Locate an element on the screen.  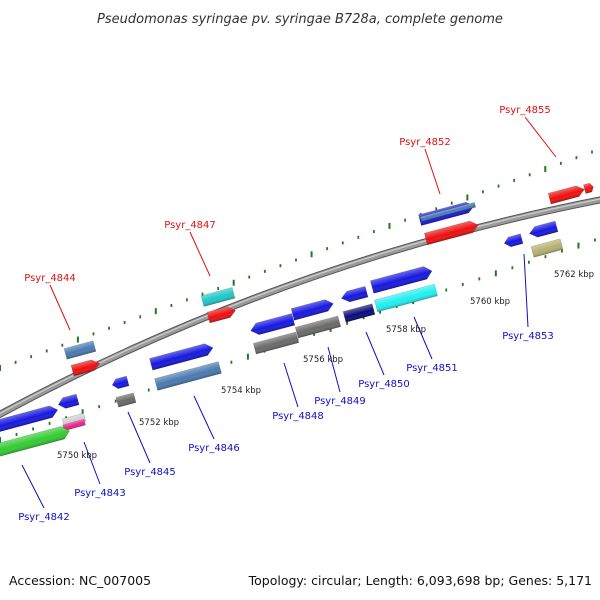
gene-label: Psyr_4850 is located at coordinates (384, 384).